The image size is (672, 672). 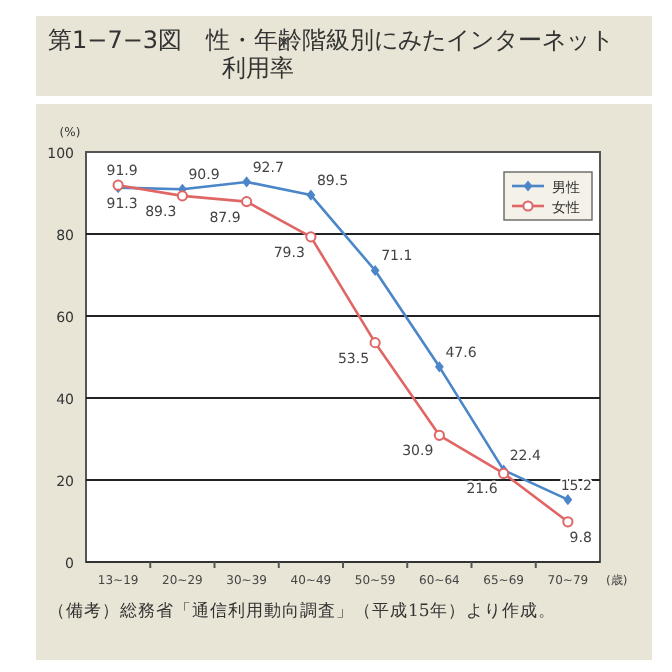 I want to click on chart-title: 第1−7−3図 性・年齢階級別にみたインターネット利用率, so click(x=331, y=54).